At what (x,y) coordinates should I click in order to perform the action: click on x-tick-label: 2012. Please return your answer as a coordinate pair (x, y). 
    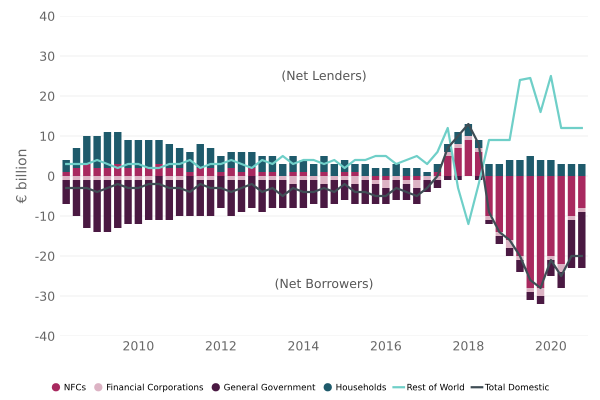
    Looking at the image, I should click on (221, 346).